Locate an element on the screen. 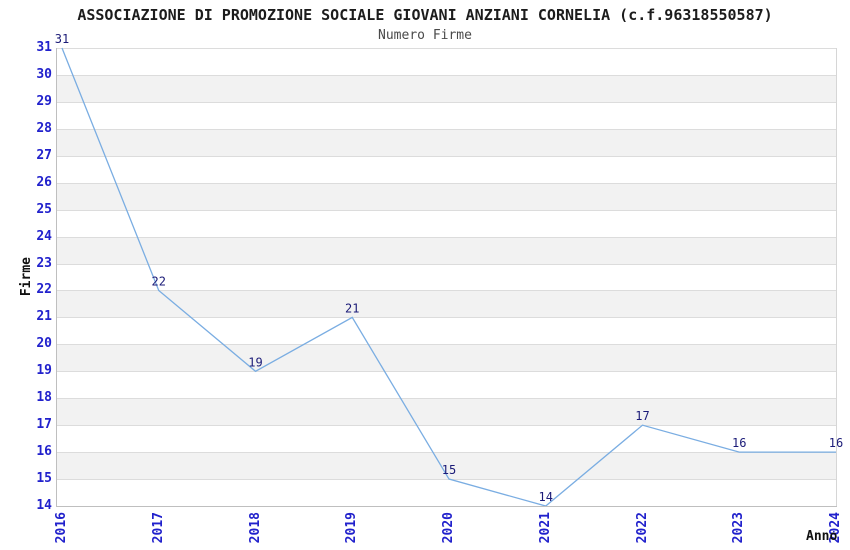 Image resolution: width=850 pixels, height=550 pixels. data-point-label: 14 is located at coordinates (546, 497).